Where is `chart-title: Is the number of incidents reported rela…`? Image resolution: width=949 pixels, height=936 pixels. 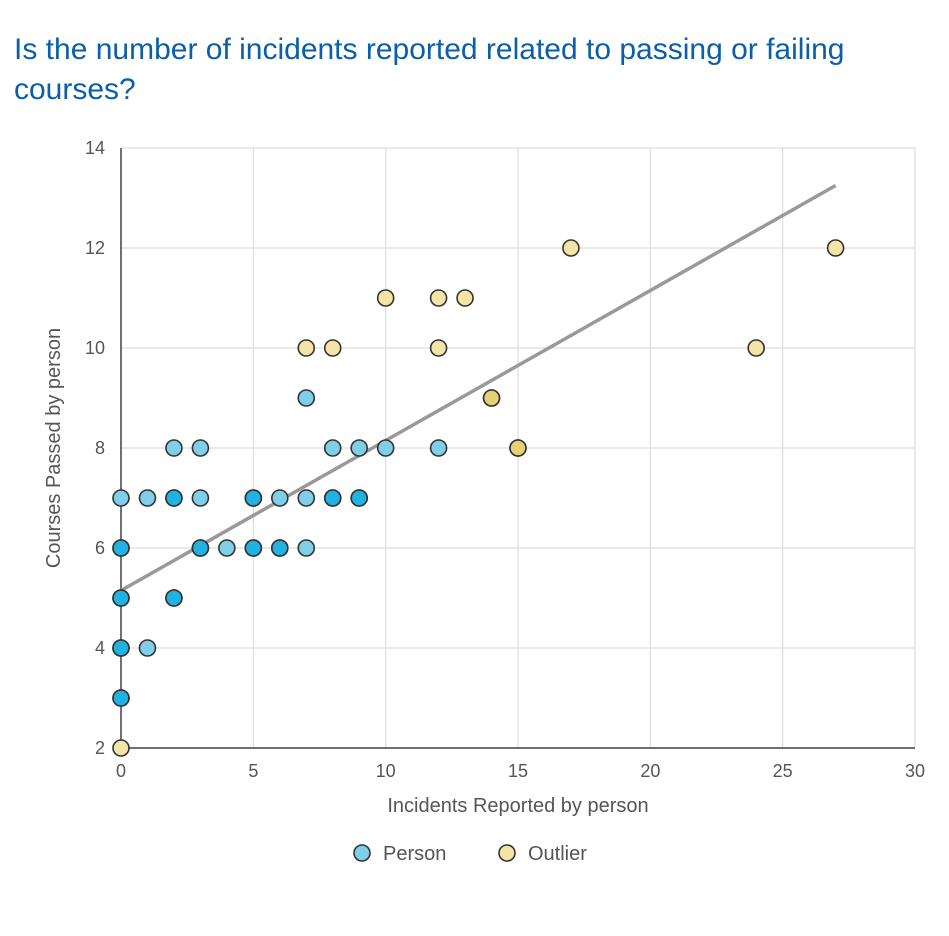
chart-title: Is the number of incidents reported rela… is located at coordinates (429, 69).